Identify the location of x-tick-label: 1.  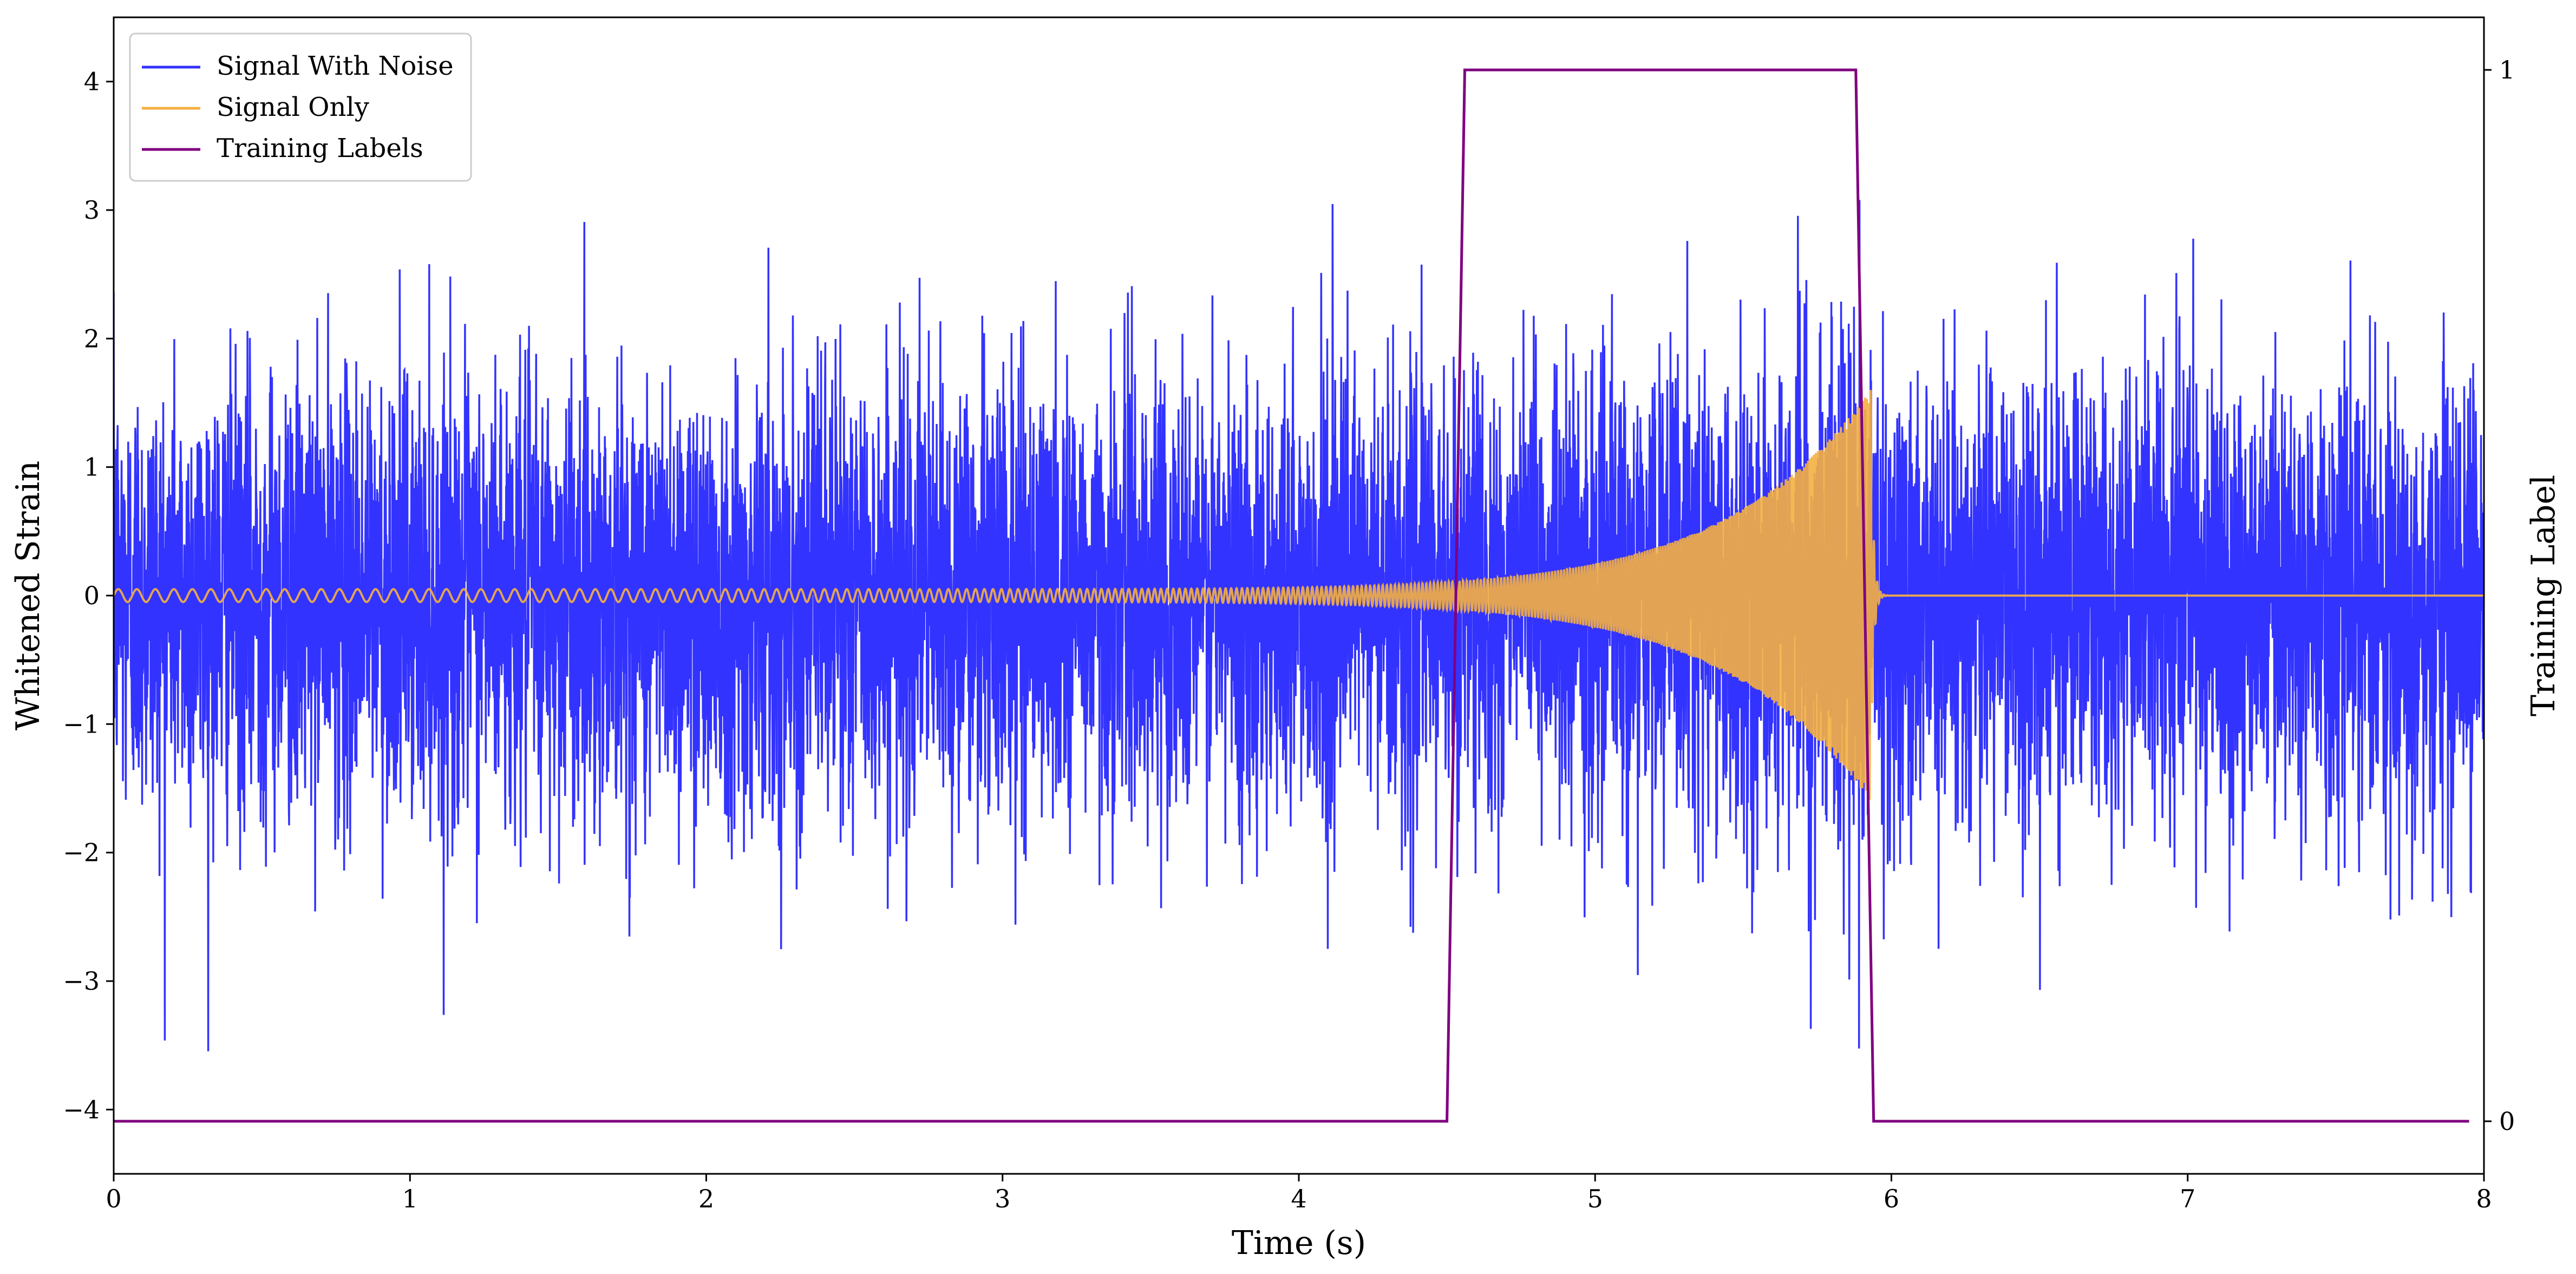
(410, 1198).